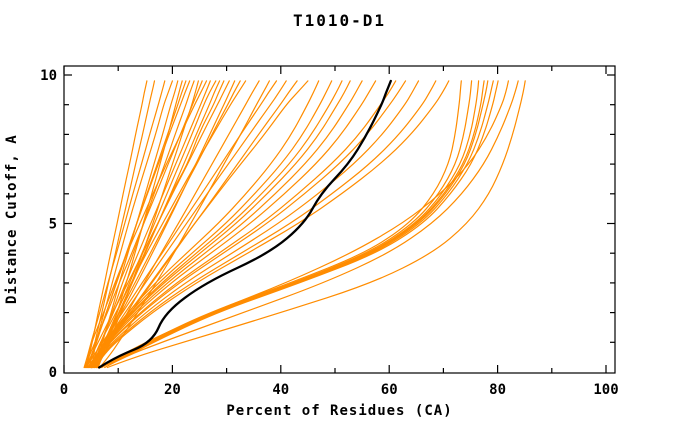 The height and width of the screenshot is (440, 680). I want to click on y-tick-label: 10, so click(48, 76).